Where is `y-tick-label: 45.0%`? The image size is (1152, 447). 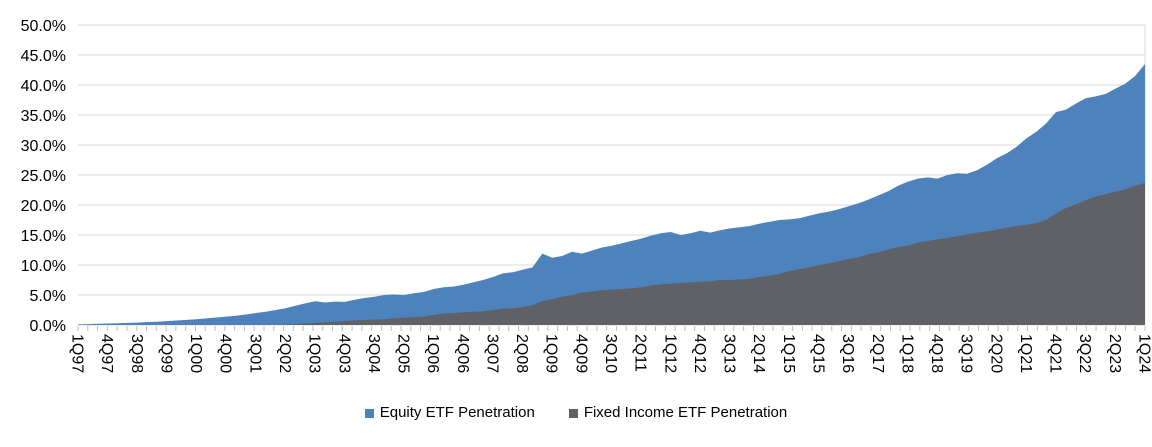 y-tick-label: 45.0% is located at coordinates (43, 56).